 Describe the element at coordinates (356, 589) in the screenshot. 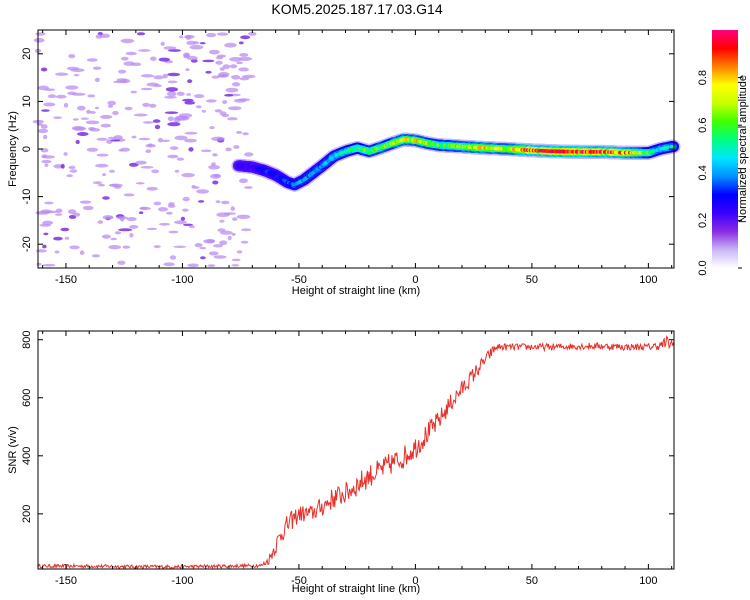

I see `snr-x-label: Height of straight line (km)` at that location.